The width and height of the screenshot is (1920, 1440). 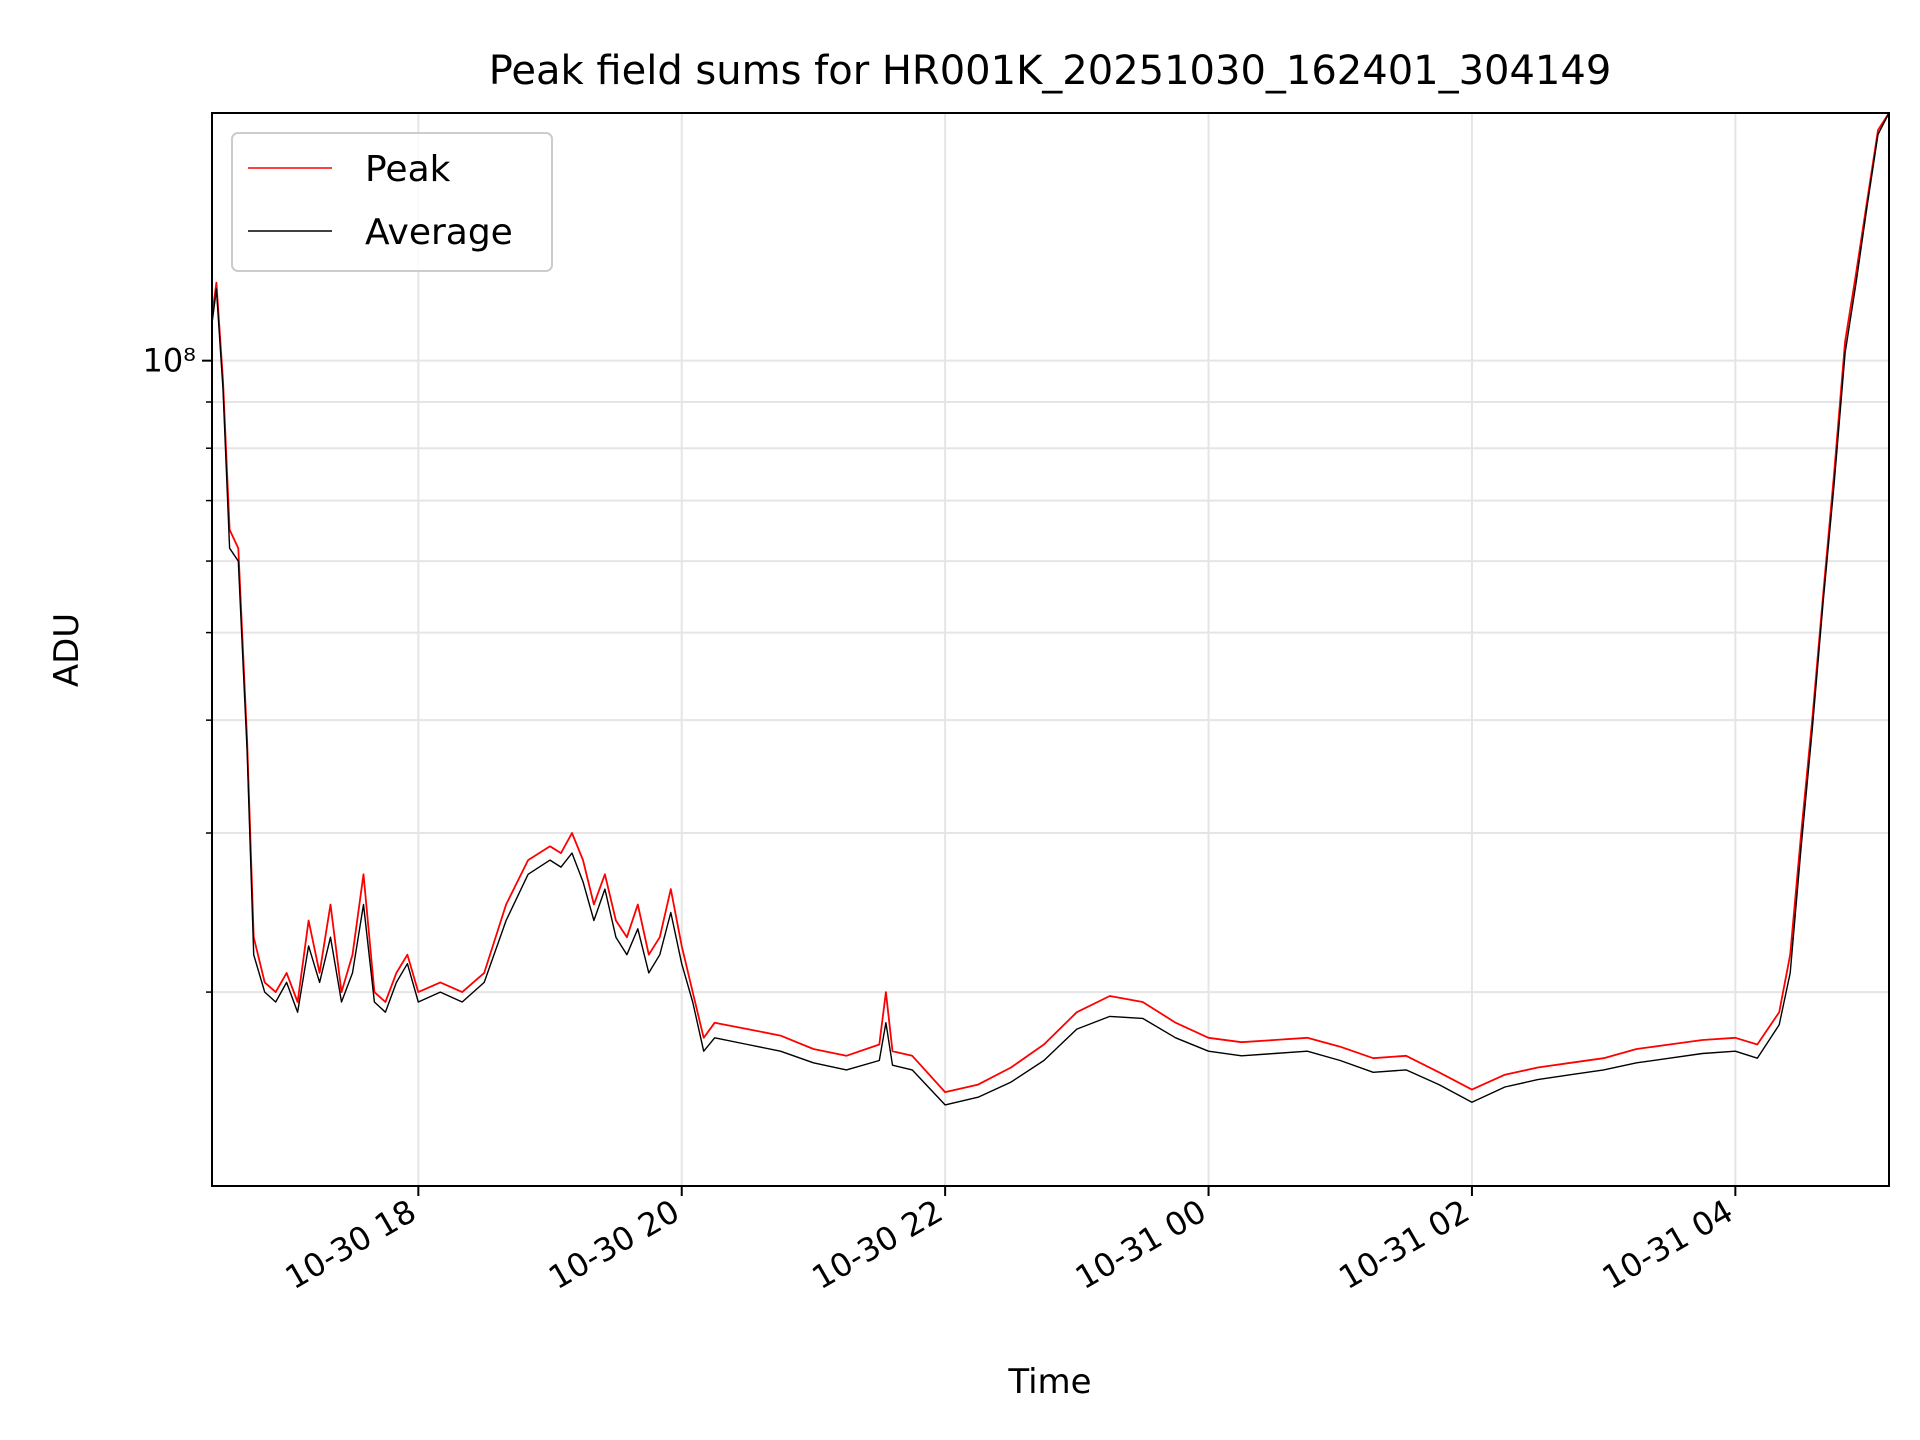 I want to click on legend-label-average: Average, so click(x=439, y=232).